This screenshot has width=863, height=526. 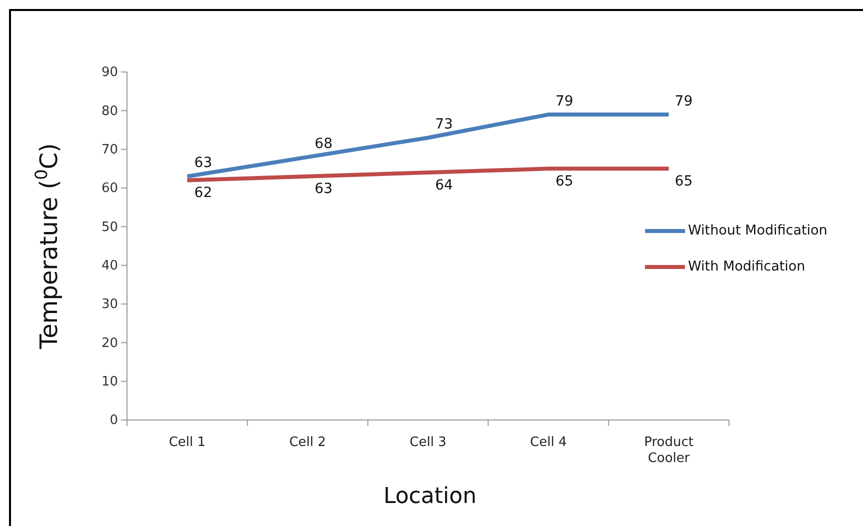 What do you see at coordinates (109, 111) in the screenshot?
I see `y-tick-label: 80` at bounding box center [109, 111].